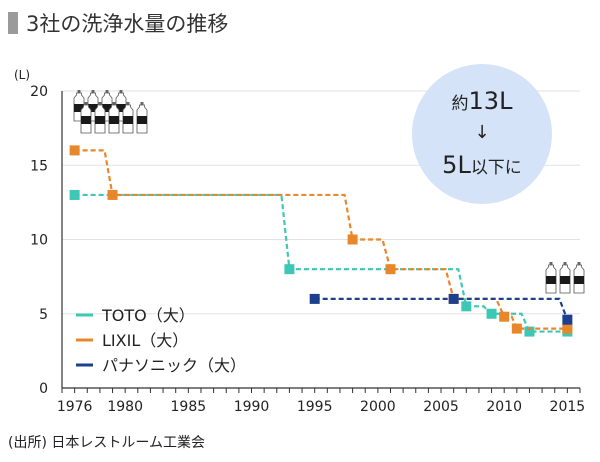  I want to click on bottles-4-icon, so click(565, 277).